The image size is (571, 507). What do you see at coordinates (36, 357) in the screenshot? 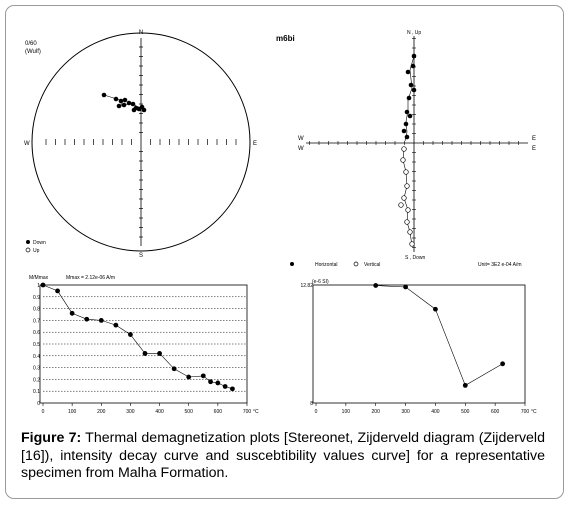
I see `c1-y-tick-label: 0.4` at bounding box center [36, 357].